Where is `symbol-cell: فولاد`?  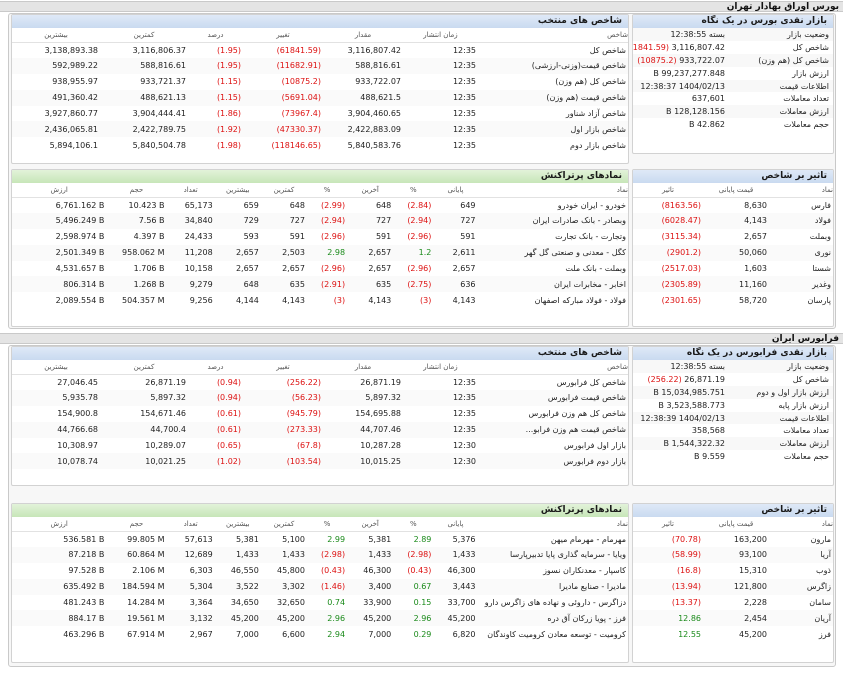 symbol-cell: فولاد is located at coordinates (801, 220).